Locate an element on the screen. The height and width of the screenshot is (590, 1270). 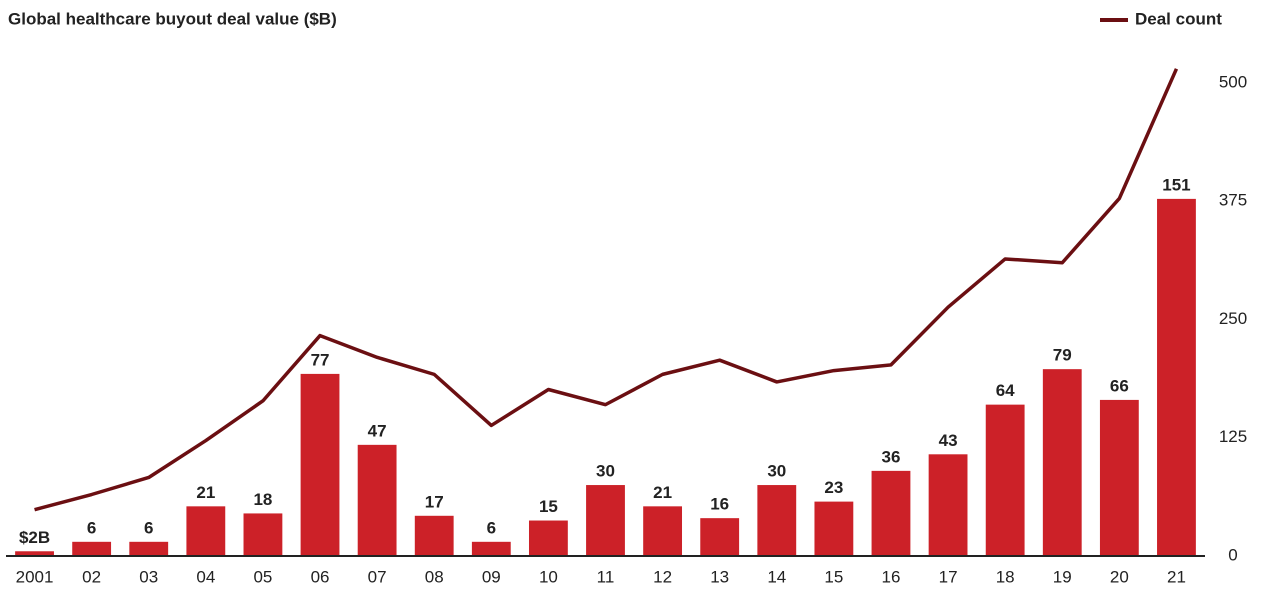
y2-tick-label: 375 is located at coordinates (1233, 200).